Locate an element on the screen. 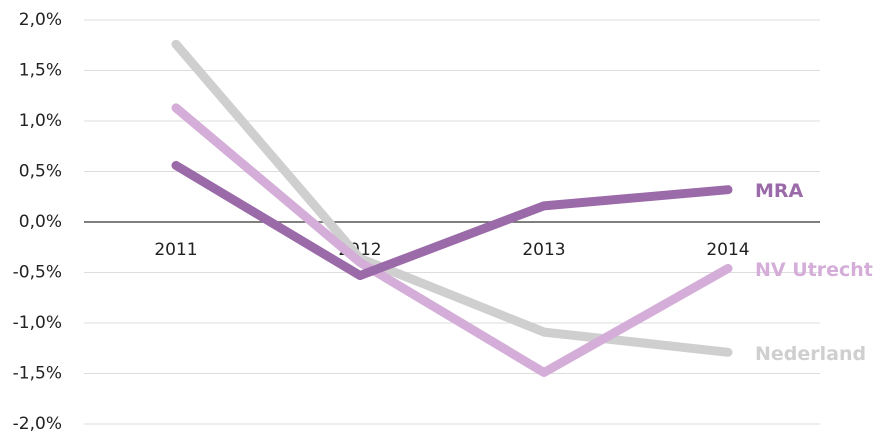 The height and width of the screenshot is (435, 877). series-label: MRA is located at coordinates (779, 191).